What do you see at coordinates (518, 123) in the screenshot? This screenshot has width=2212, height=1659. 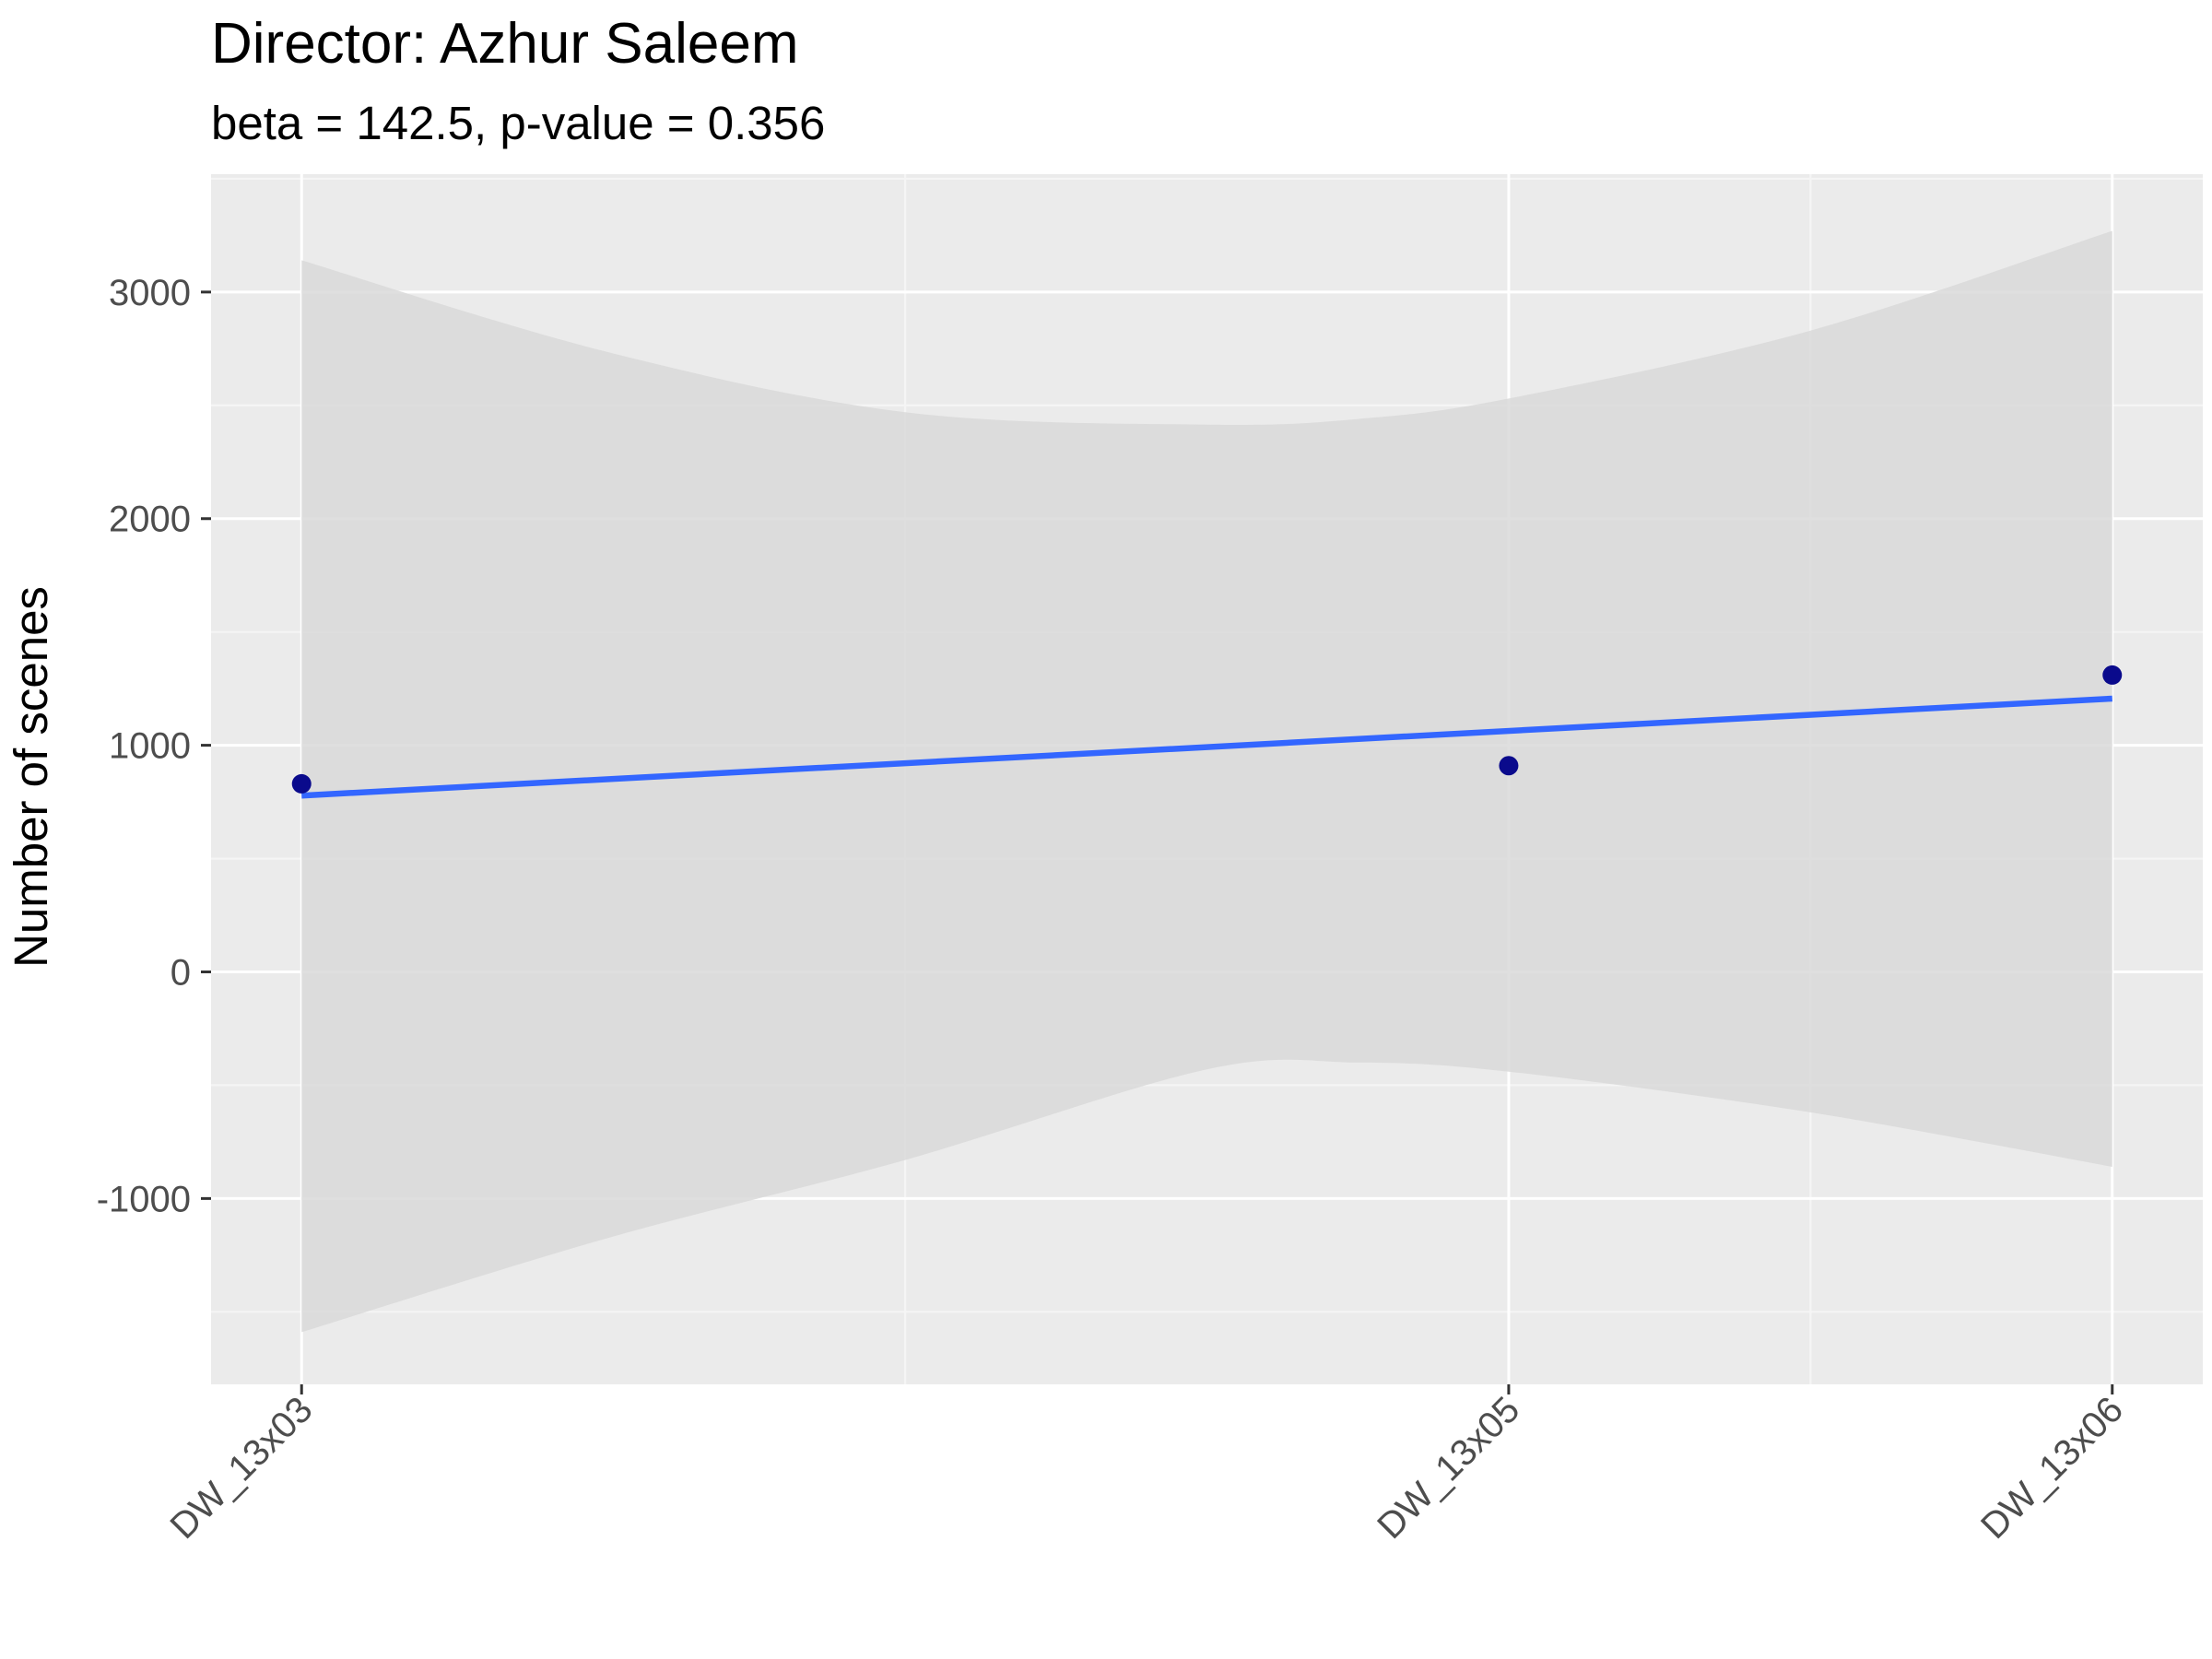 I see `chart-subtitle: beta = 142.5, p-value = 0.356` at bounding box center [518, 123].